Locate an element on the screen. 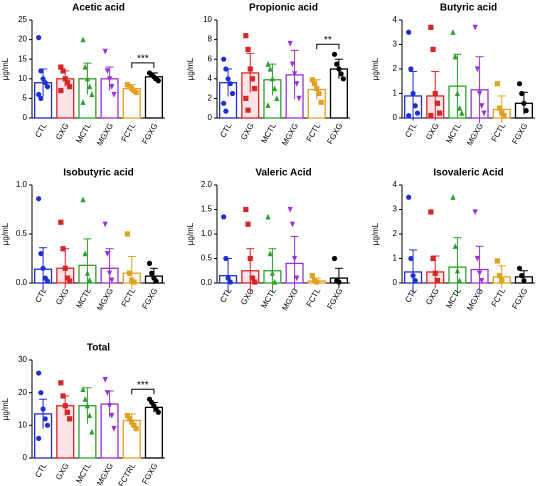 The height and width of the screenshot is (486, 550). x-tick-label: FCTL is located at coordinates (129, 132).